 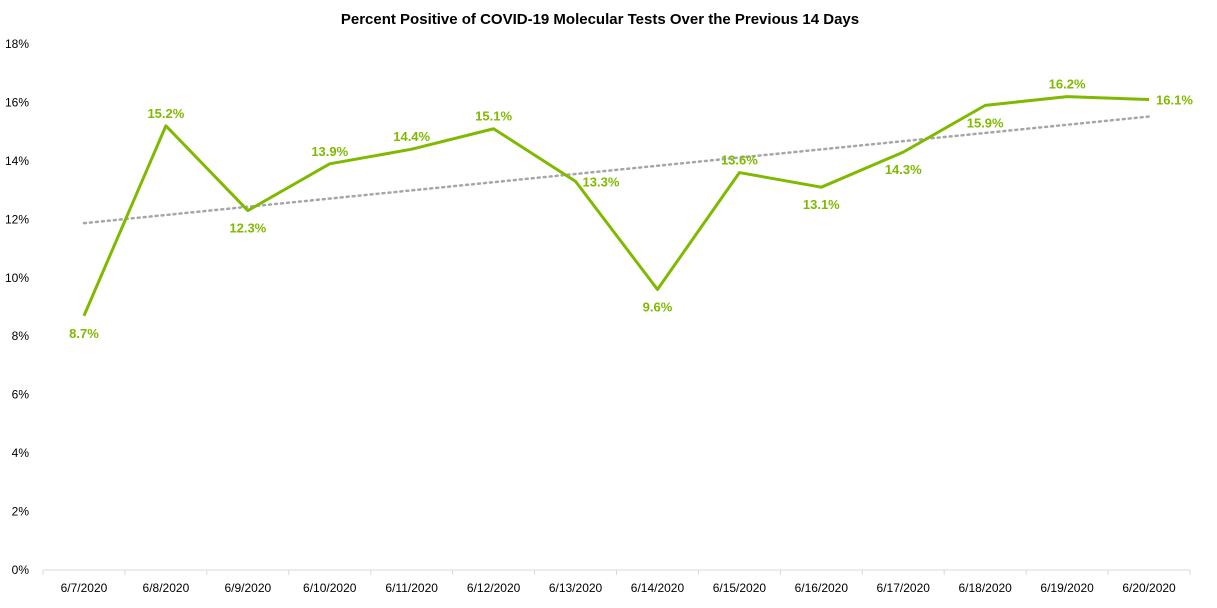 I want to click on data-label: 15.9%, so click(x=985, y=122).